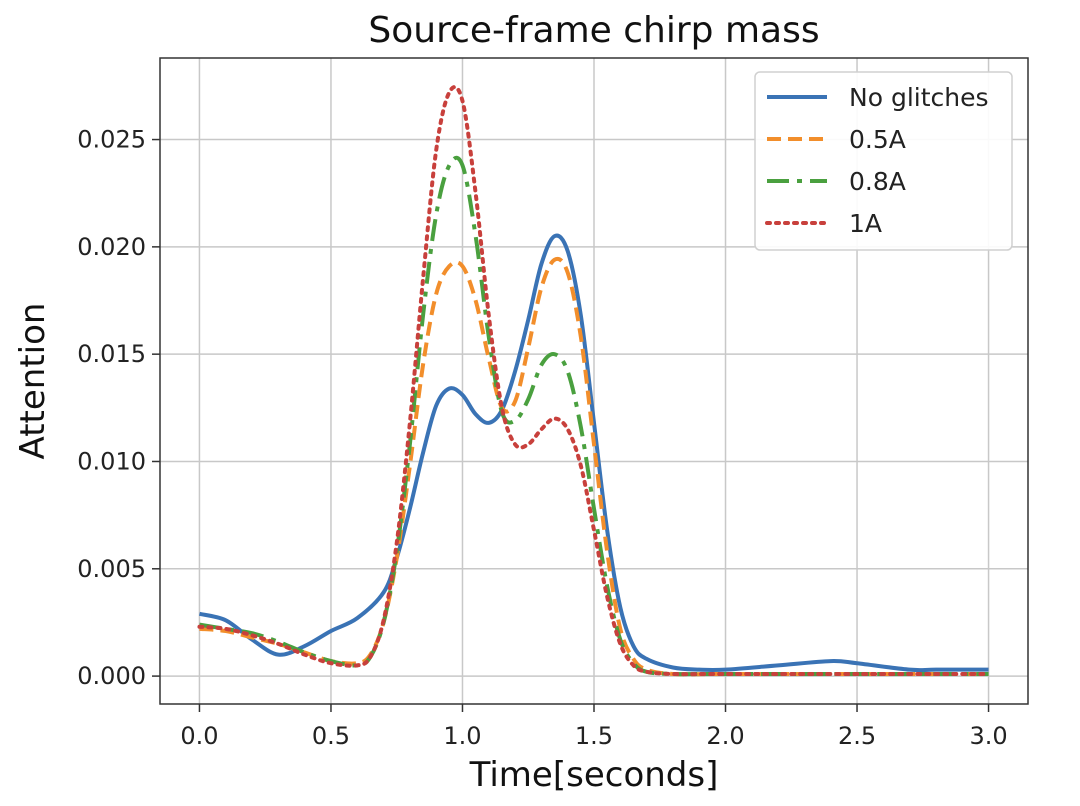 This screenshot has width=1080, height=806. I want to click on x-tick-label: 1.5, so click(594, 736).